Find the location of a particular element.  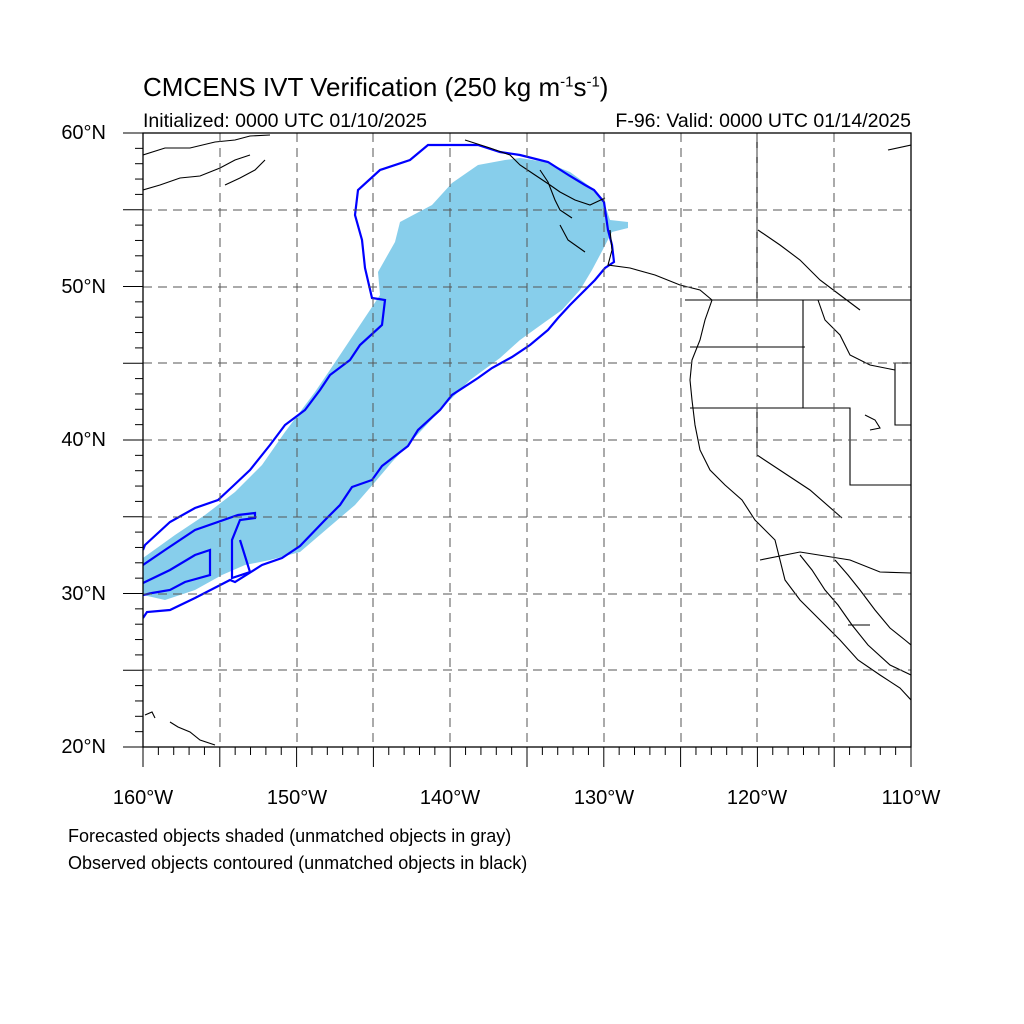

lon-label-130w: 130°W is located at coordinates (604, 798).